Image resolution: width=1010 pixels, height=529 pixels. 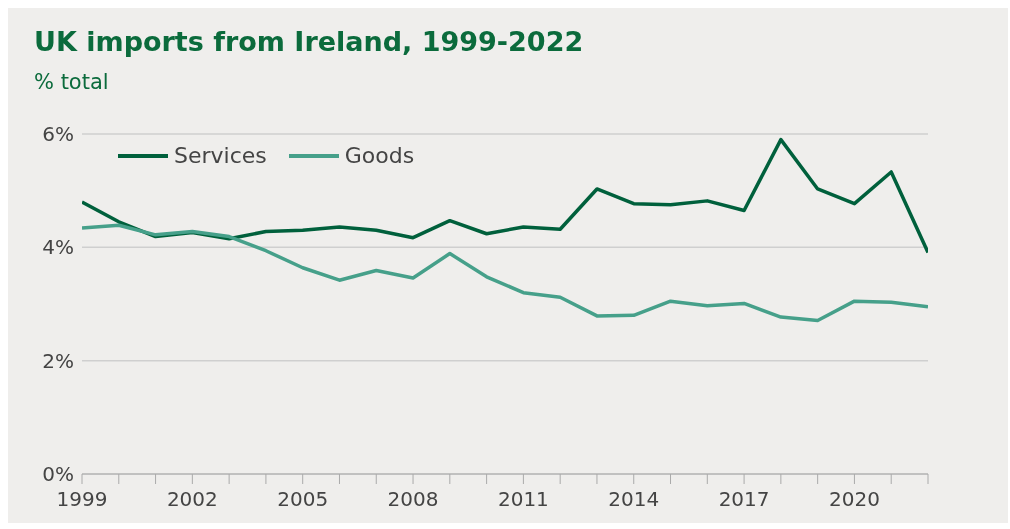 What do you see at coordinates (854, 499) in the screenshot?
I see `x-tick-label: 2020` at bounding box center [854, 499].